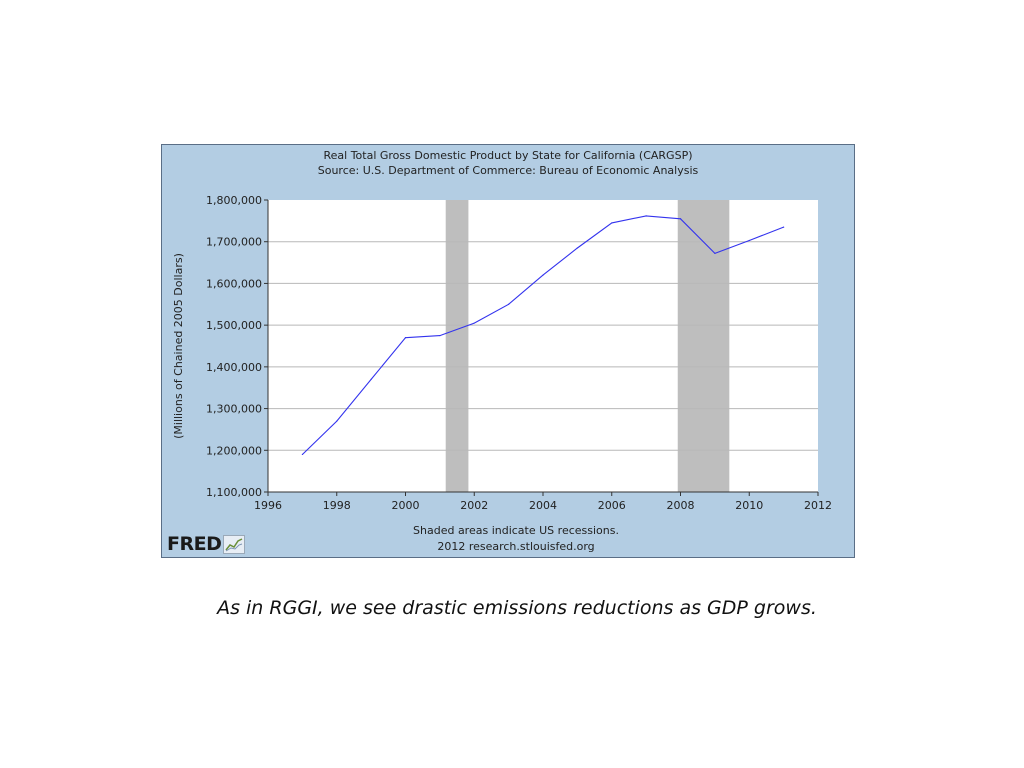 The width and height of the screenshot is (1024, 768). Describe the element at coordinates (234, 492) in the screenshot. I see `y-tick-label: 1,100,000` at that location.